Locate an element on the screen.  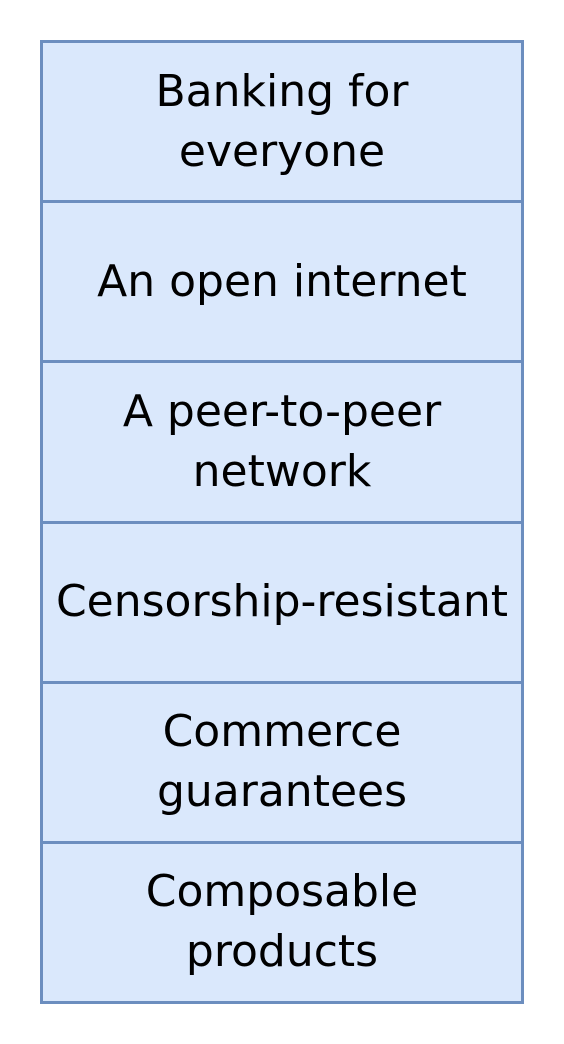
block-label: Banking for everyone is located at coordinates (282, 121).